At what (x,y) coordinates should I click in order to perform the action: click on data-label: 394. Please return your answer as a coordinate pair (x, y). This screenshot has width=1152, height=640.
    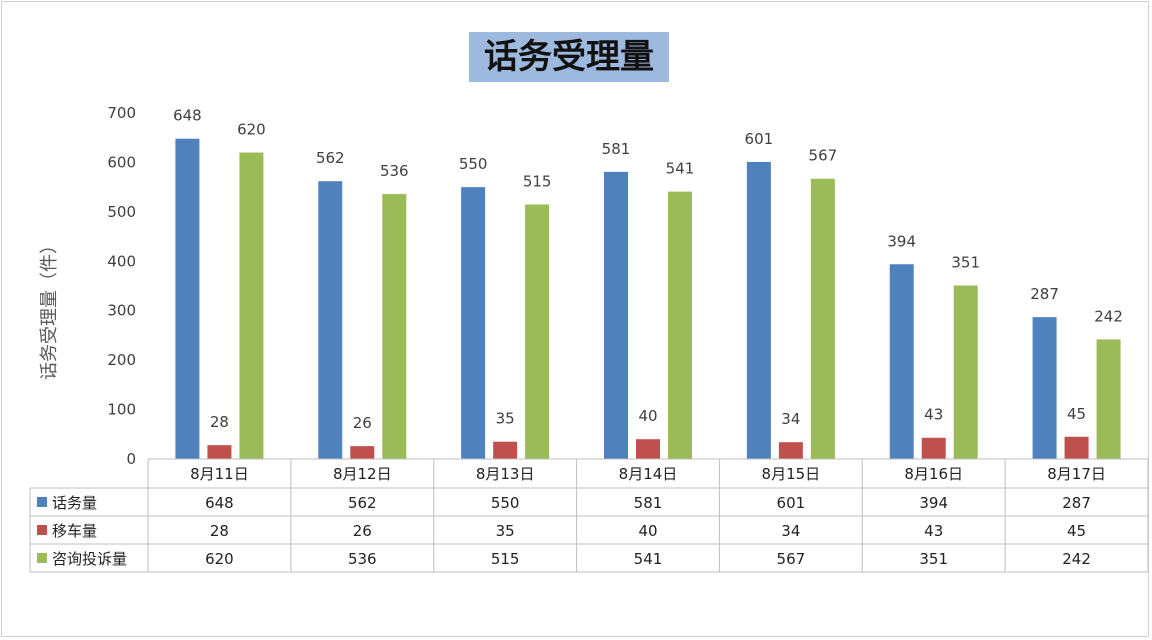
    Looking at the image, I should click on (901, 241).